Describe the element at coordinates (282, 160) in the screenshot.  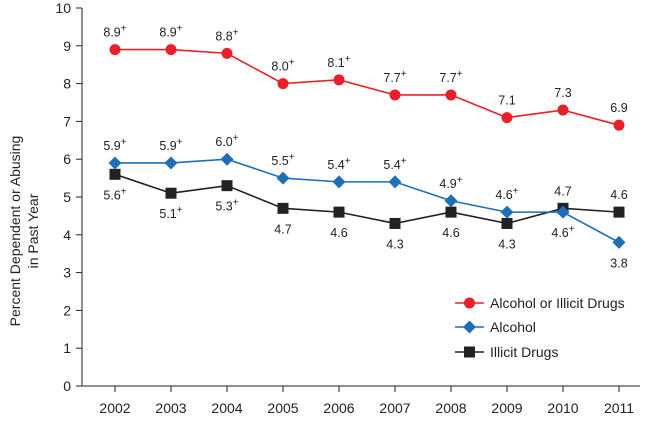
I see `data-label-alcohol: 5.5+` at that location.